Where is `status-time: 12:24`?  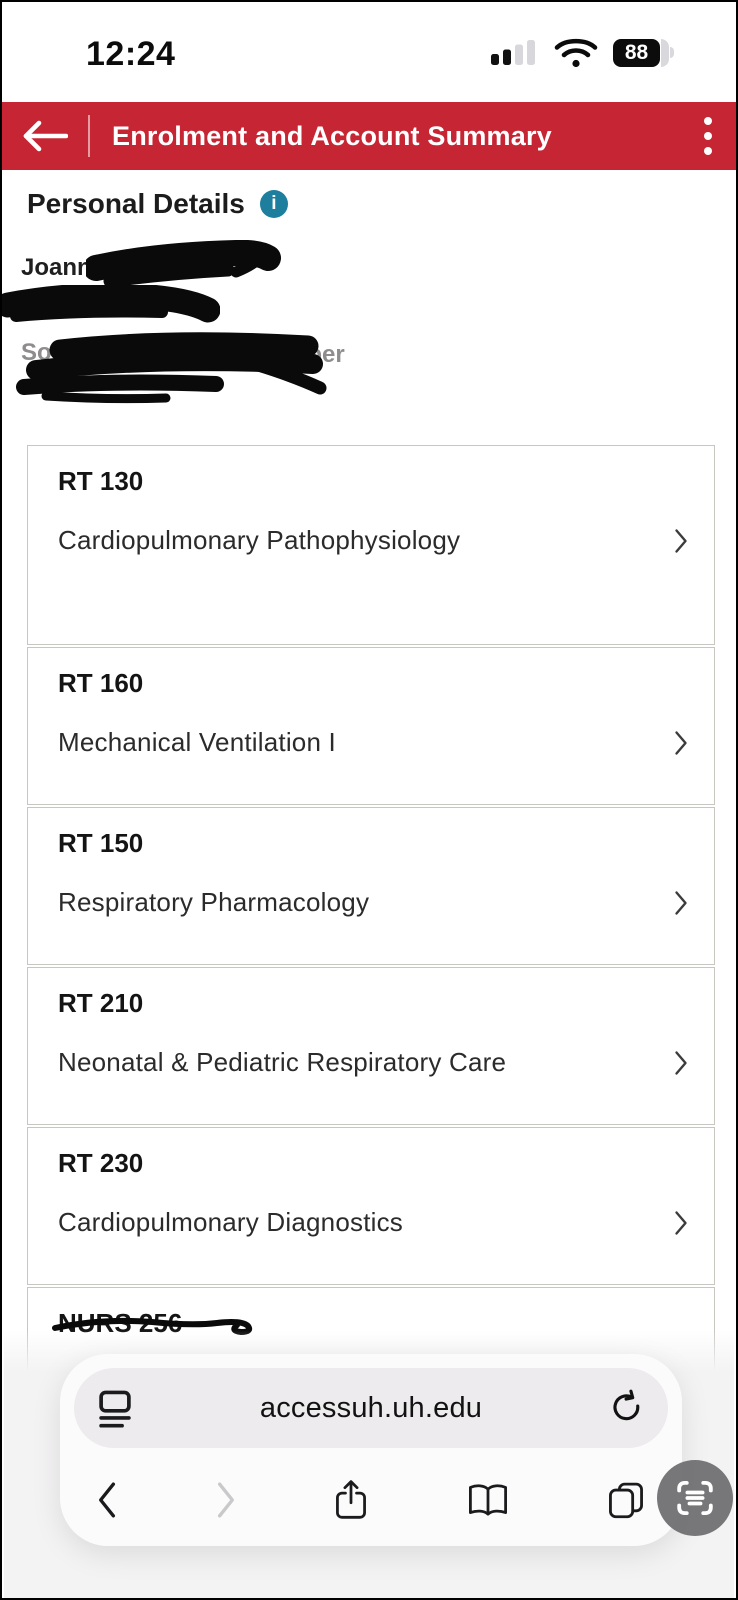
status-time: 12:24 is located at coordinates (131, 54).